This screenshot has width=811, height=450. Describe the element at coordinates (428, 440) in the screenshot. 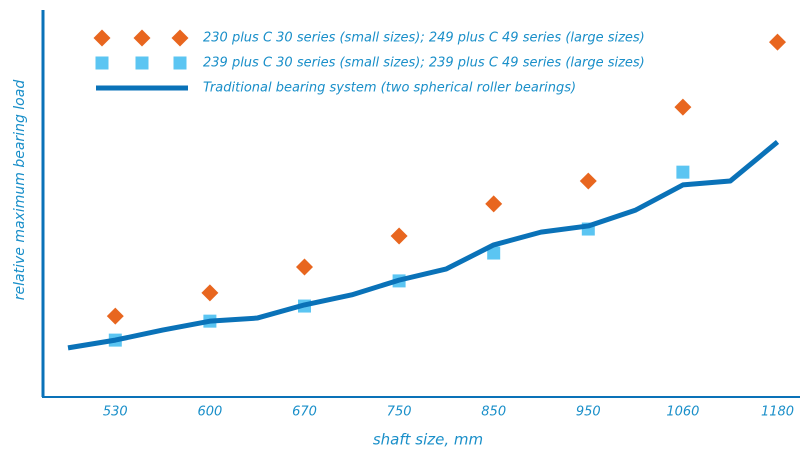

I see `x-axis-title: shaft size, mm` at that location.